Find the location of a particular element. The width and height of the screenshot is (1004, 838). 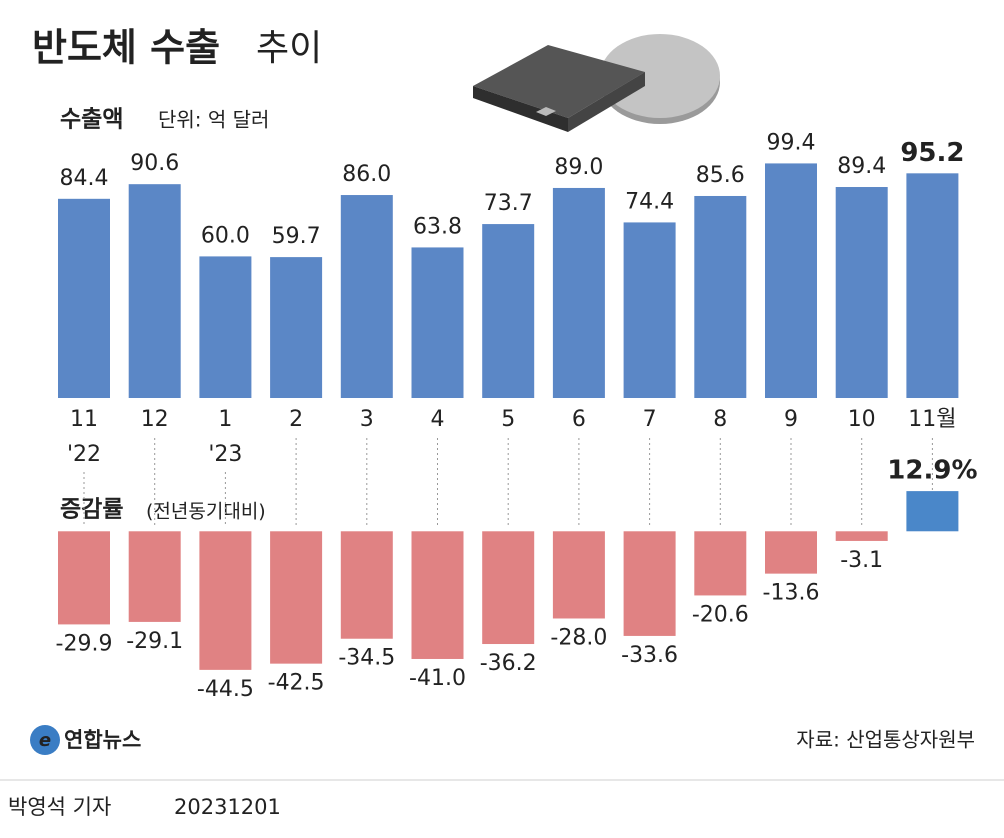

title: 반도체 수출 is located at coordinates (126, 48).